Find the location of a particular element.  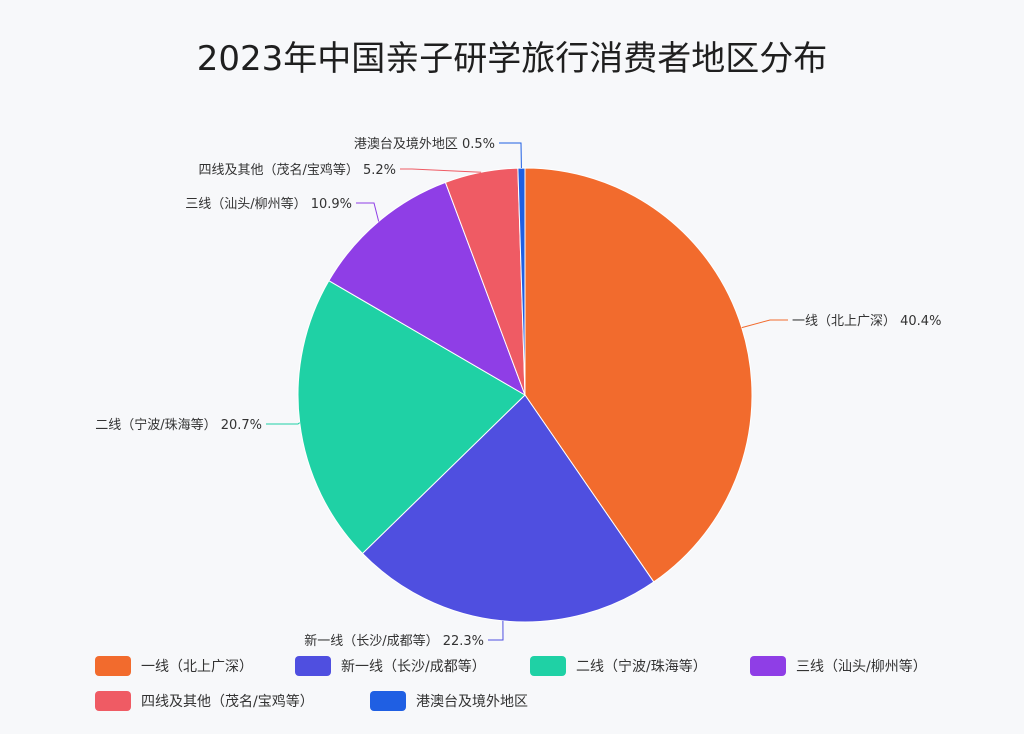

legend-item: 二线（宁波/珠海等） is located at coordinates (618, 666).